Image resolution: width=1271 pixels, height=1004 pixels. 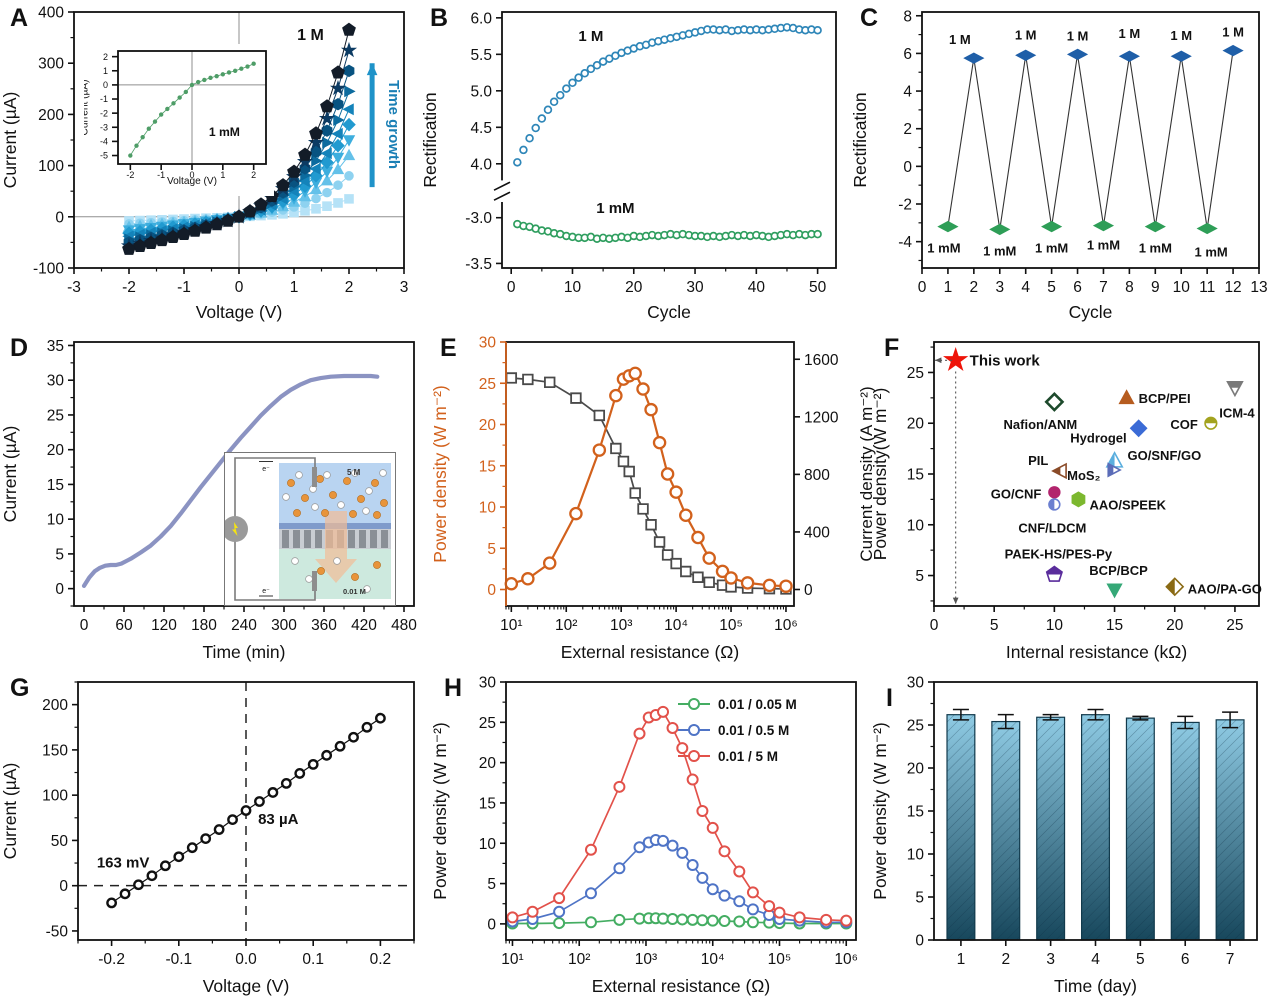 What do you see at coordinates (1095, 959) in the screenshot?
I see `svg-text: 4` at bounding box center [1095, 959].